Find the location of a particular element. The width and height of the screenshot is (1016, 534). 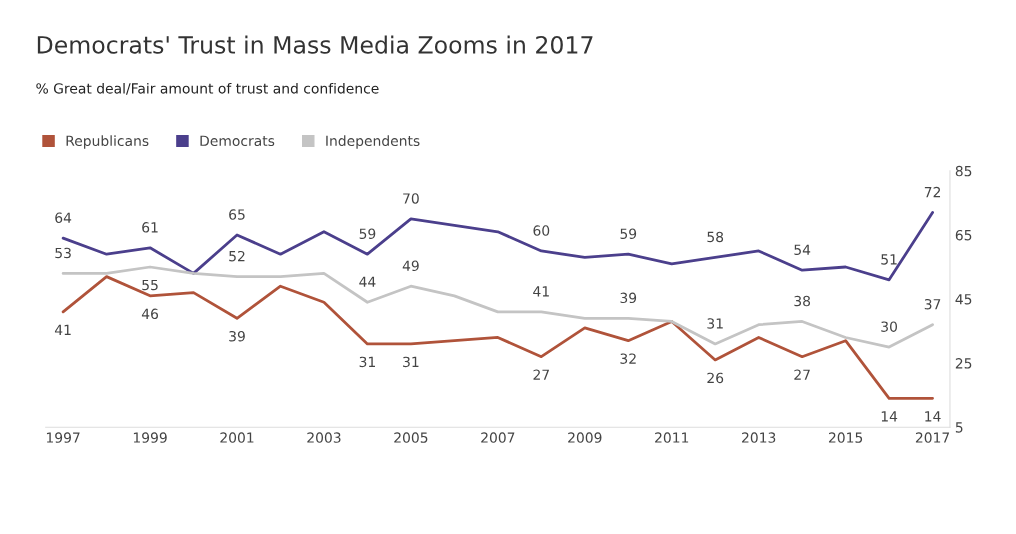

legend-label: Republicans is located at coordinates (107, 142).